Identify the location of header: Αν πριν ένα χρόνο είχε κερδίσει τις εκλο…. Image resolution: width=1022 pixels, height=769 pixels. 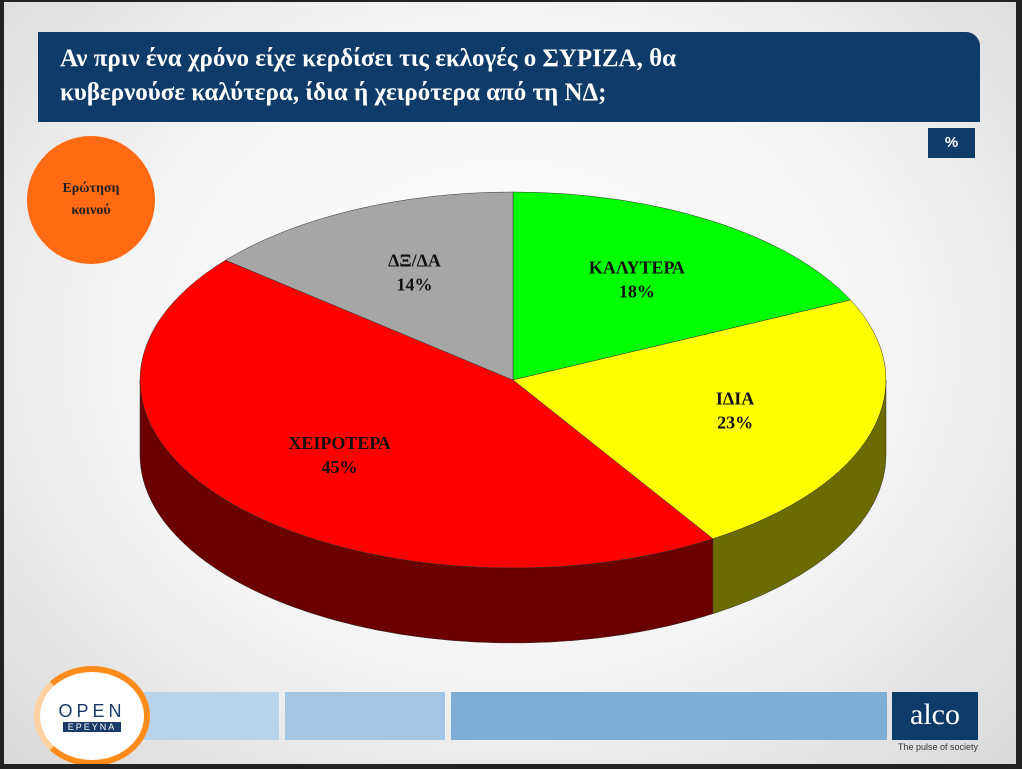
(509, 77).